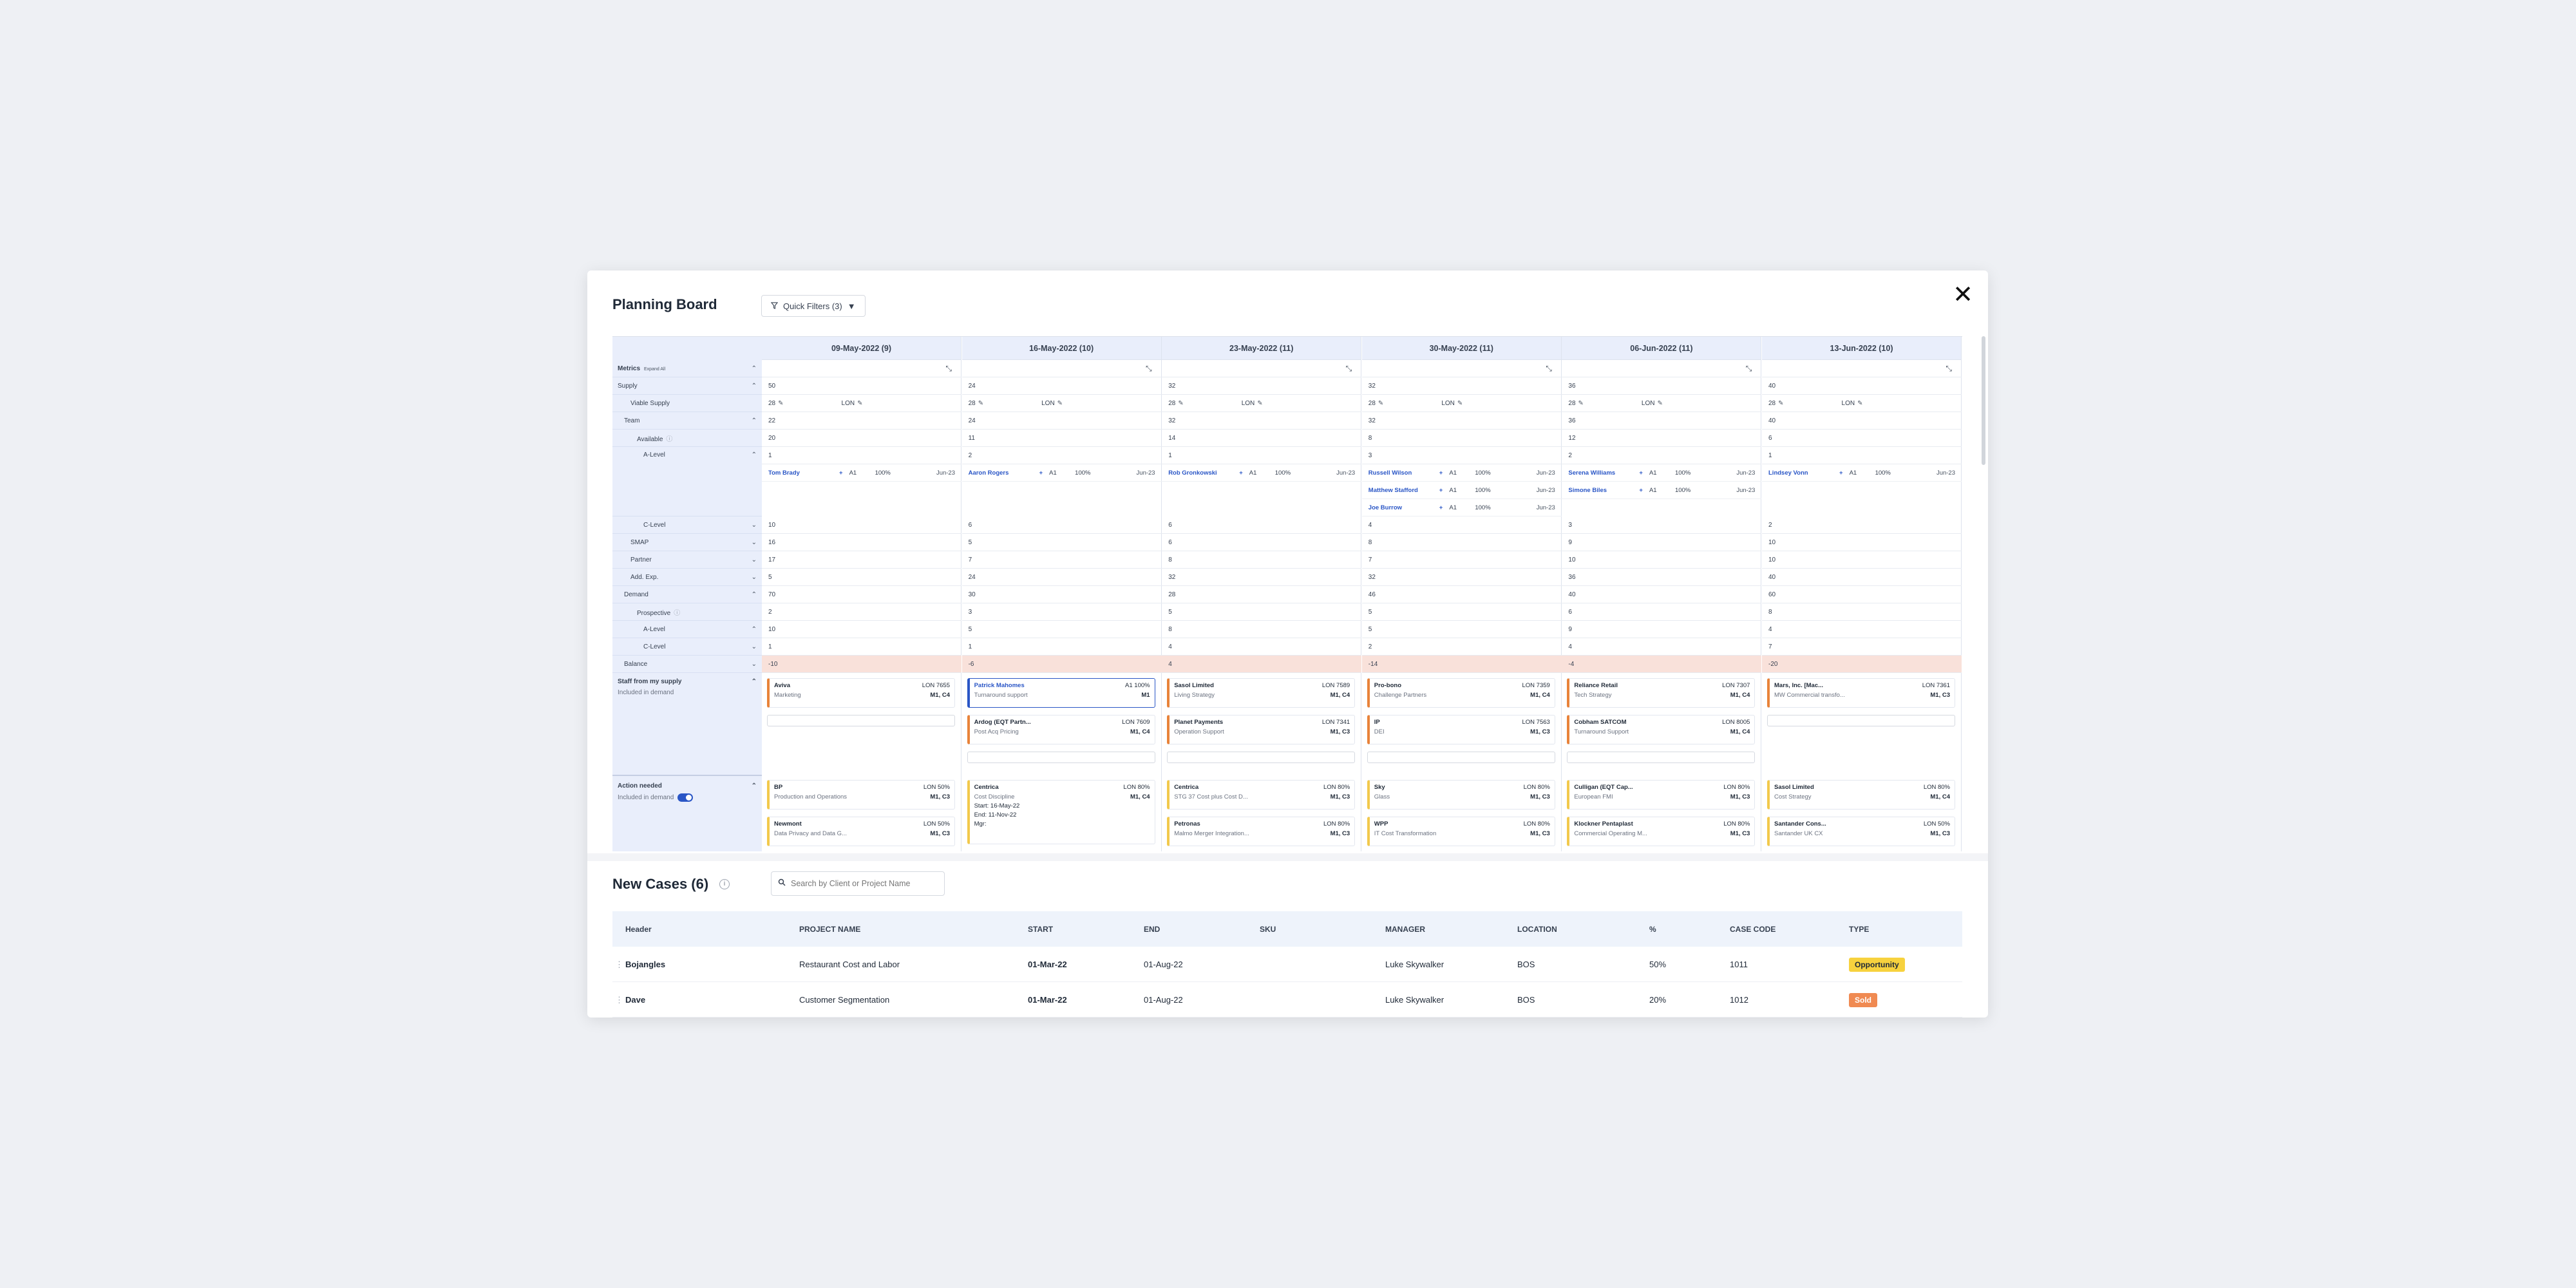  I want to click on search-box, so click(858, 883).